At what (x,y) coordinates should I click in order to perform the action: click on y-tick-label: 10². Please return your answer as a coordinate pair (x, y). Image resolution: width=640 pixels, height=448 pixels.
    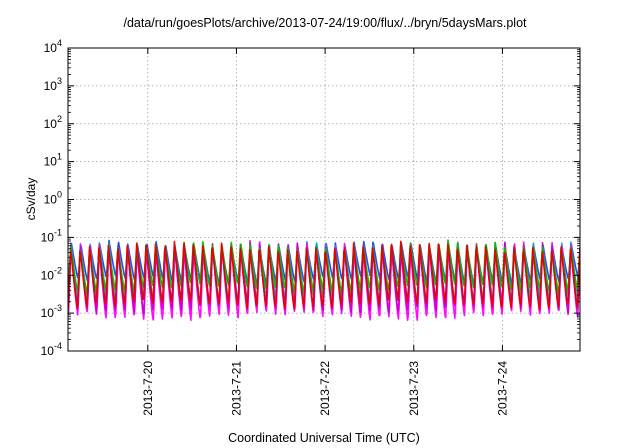
    Looking at the image, I should click on (53, 122).